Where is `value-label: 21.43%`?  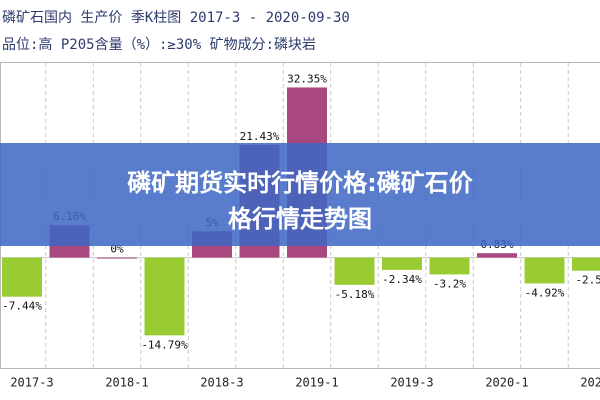
value-label: 21.43% is located at coordinates (260, 136).